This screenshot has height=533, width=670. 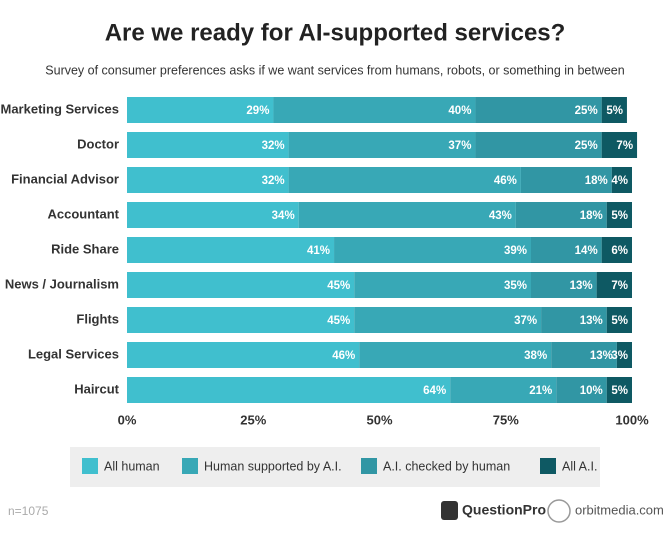 What do you see at coordinates (446, 466) in the screenshot?
I see `legend-label: A.I. checked by human` at bounding box center [446, 466].